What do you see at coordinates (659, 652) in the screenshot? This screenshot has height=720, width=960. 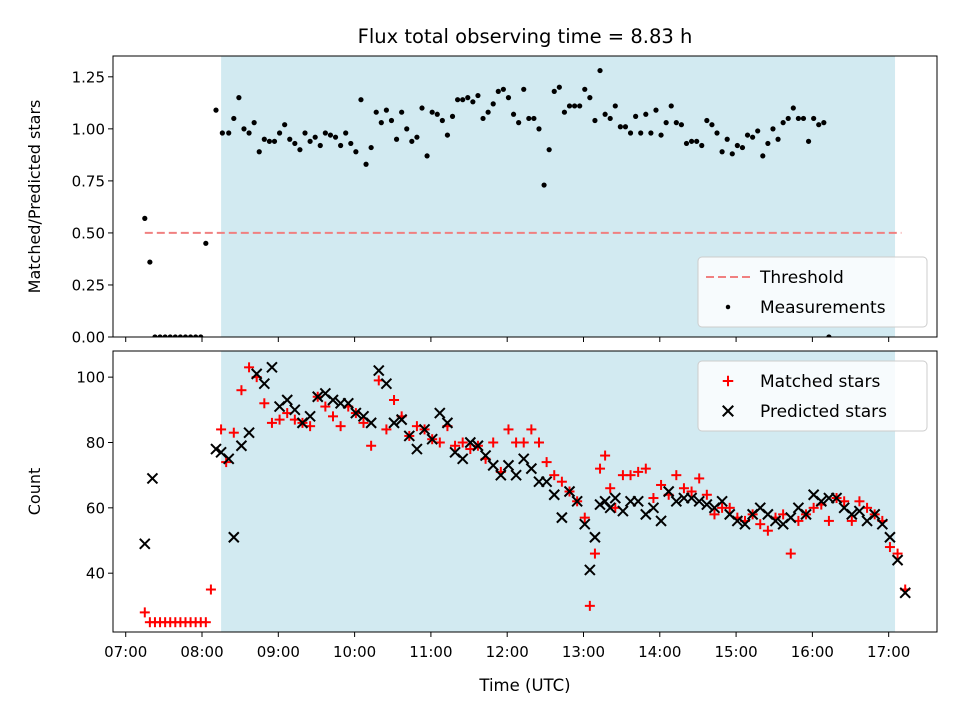 I see `x-tick-label: 14:00` at bounding box center [659, 652].